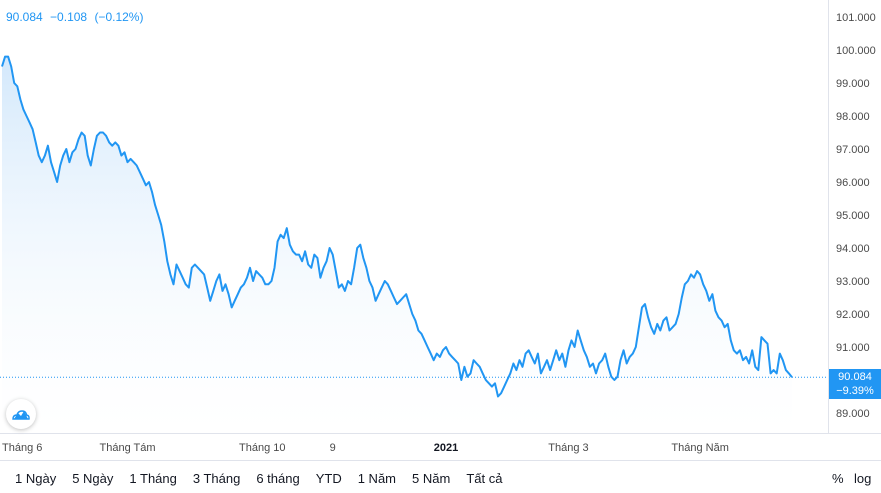 The height and width of the screenshot is (493, 881). I want to click on legend-change: −0.108, so click(69, 17).